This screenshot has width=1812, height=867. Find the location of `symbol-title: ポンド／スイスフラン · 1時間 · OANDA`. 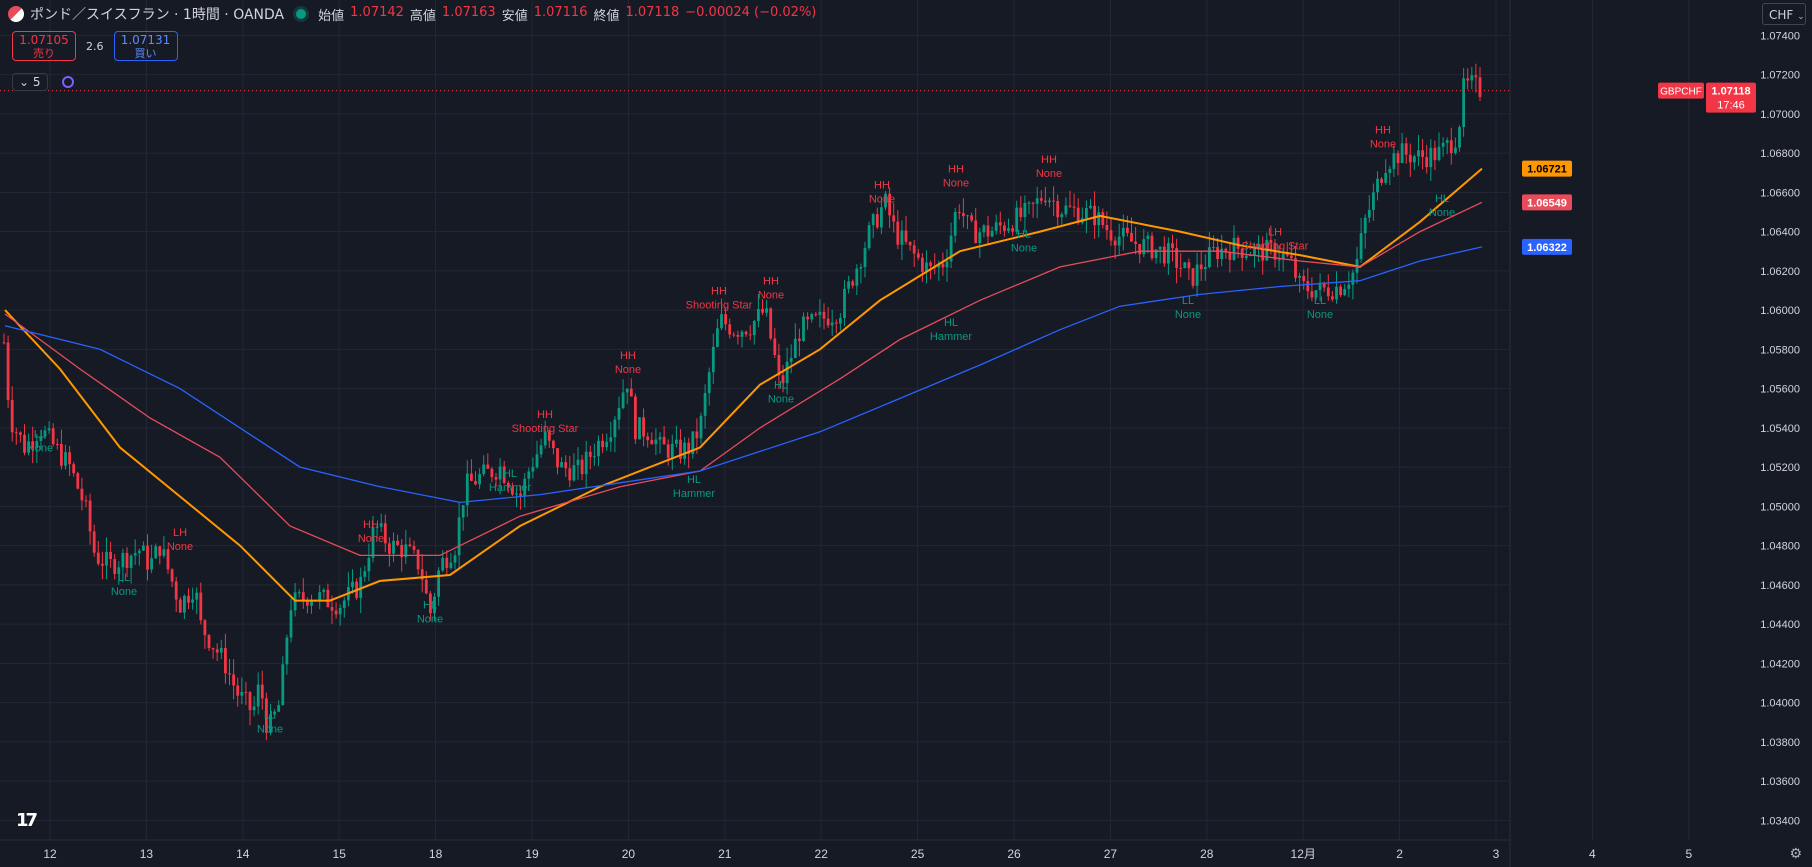

symbol-title: ポンド／スイスフラン · 1時間 · OANDA is located at coordinates (157, 15).